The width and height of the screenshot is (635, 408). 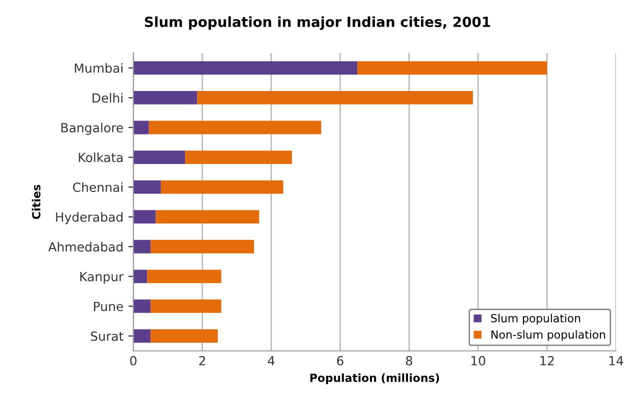 I want to click on x-tick-label: 14, so click(x=616, y=361).